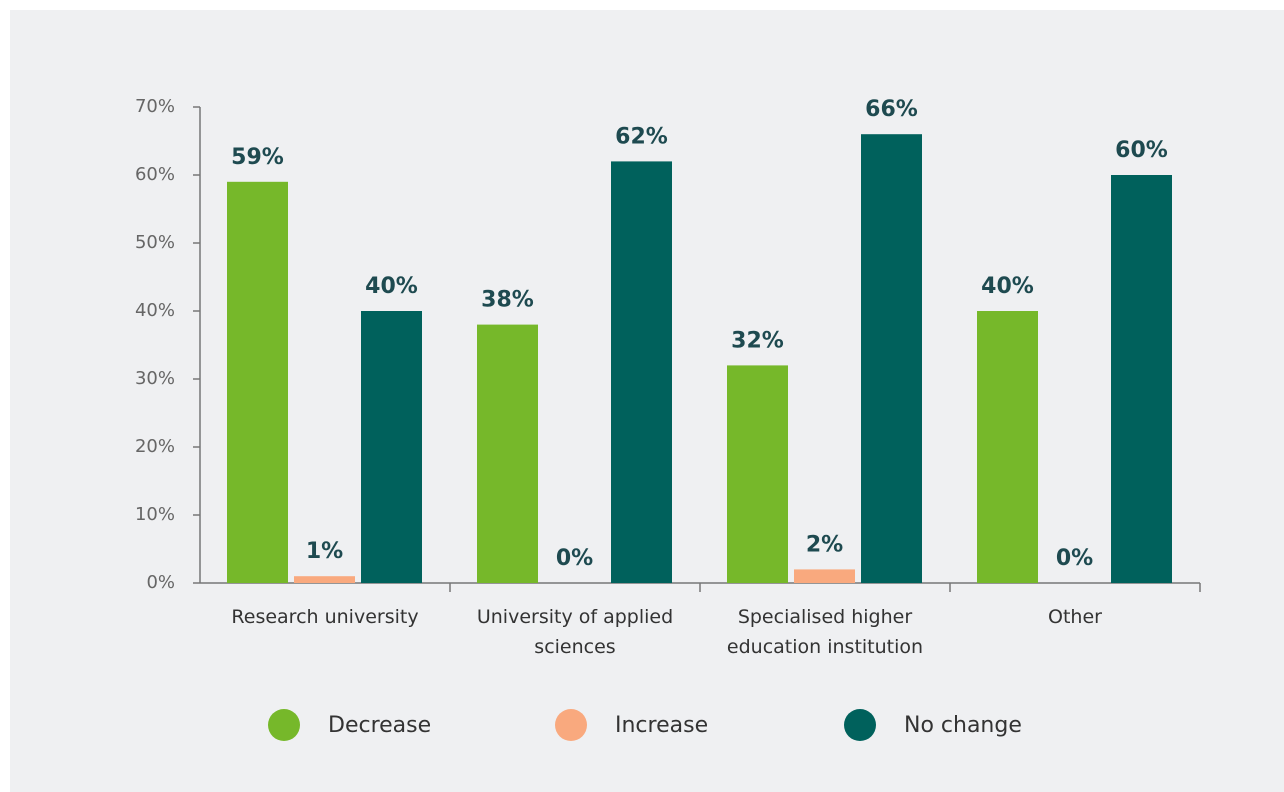 Image resolution: width=1284 pixels, height=792 pixels. What do you see at coordinates (661, 725) in the screenshot?
I see `legend-label: Increase` at bounding box center [661, 725].